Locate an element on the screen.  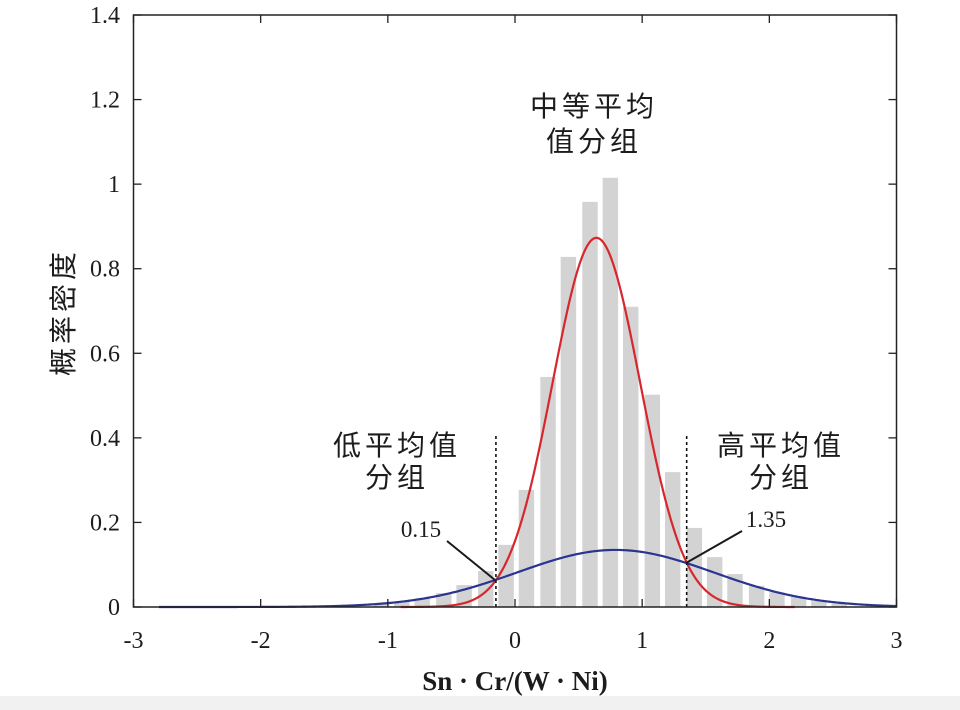
y-tick-label: 0.4 is located at coordinates (105, 439).